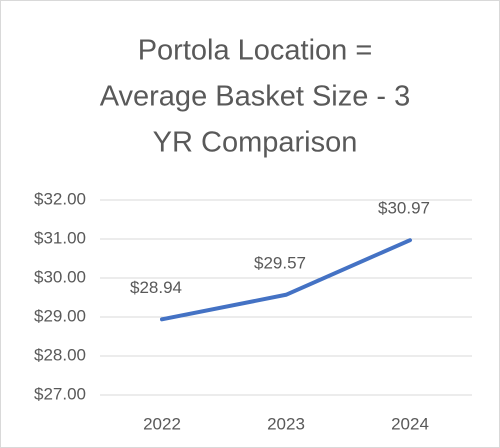 This screenshot has width=500, height=448. Describe the element at coordinates (286, 280) in the screenshot. I see `line` at that location.